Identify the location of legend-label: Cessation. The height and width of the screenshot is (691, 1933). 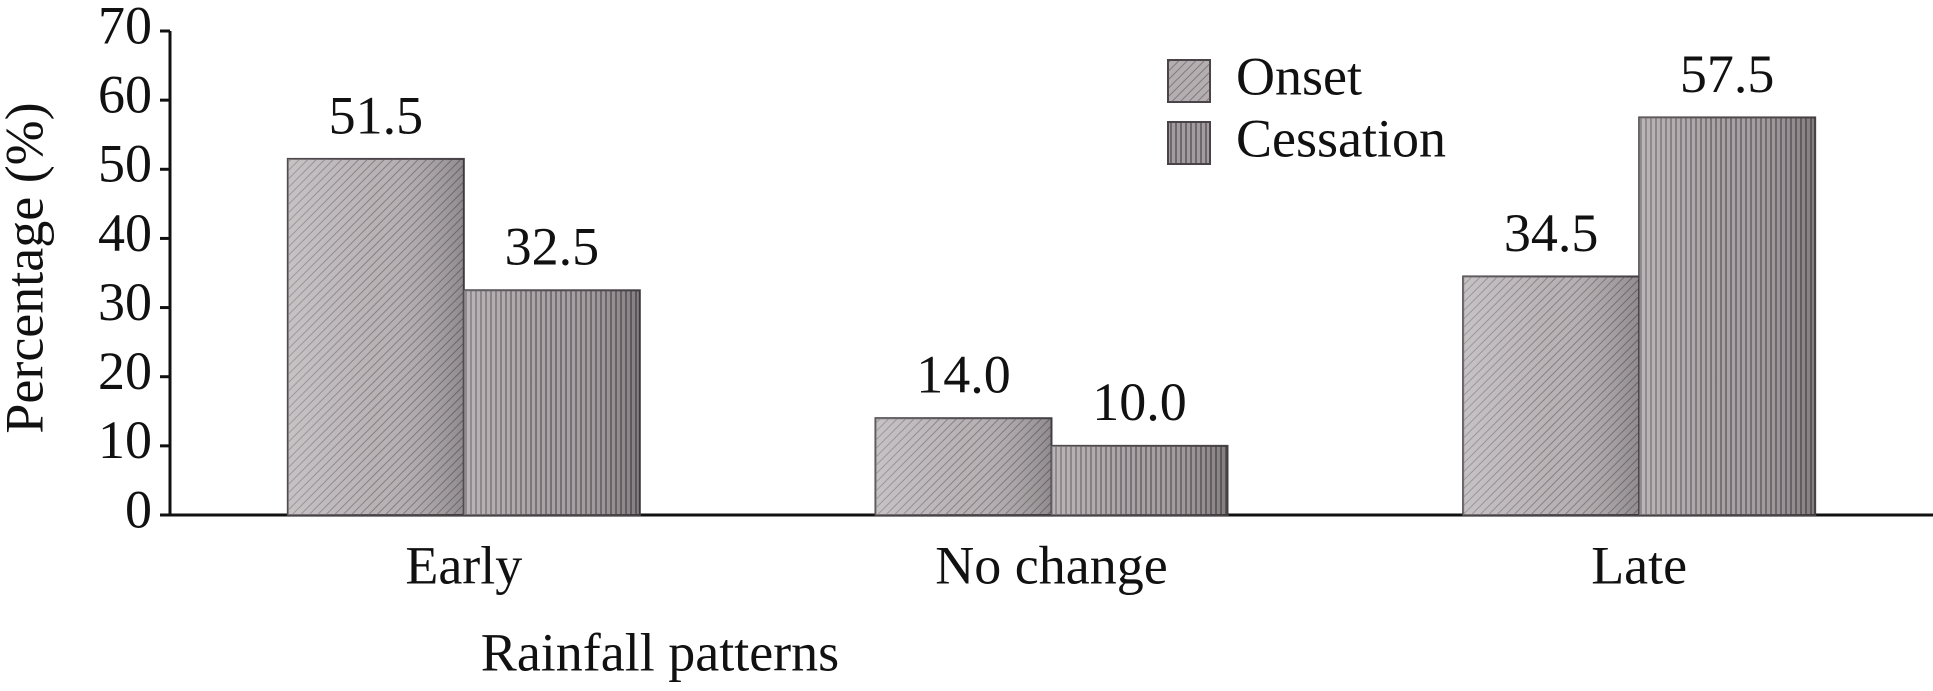
(1341, 138).